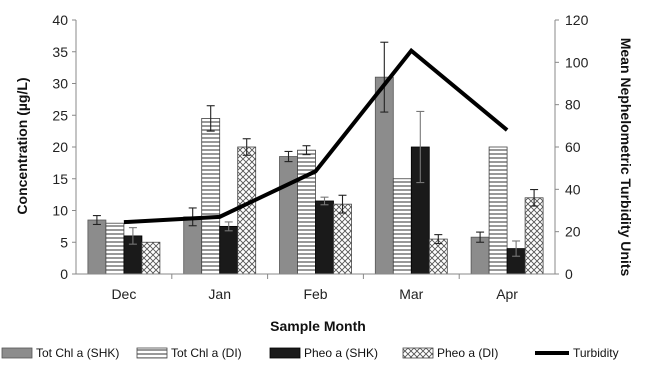 The image size is (646, 369). I want to click on legend-item: Tot Chl a (SHK), so click(60, 353).